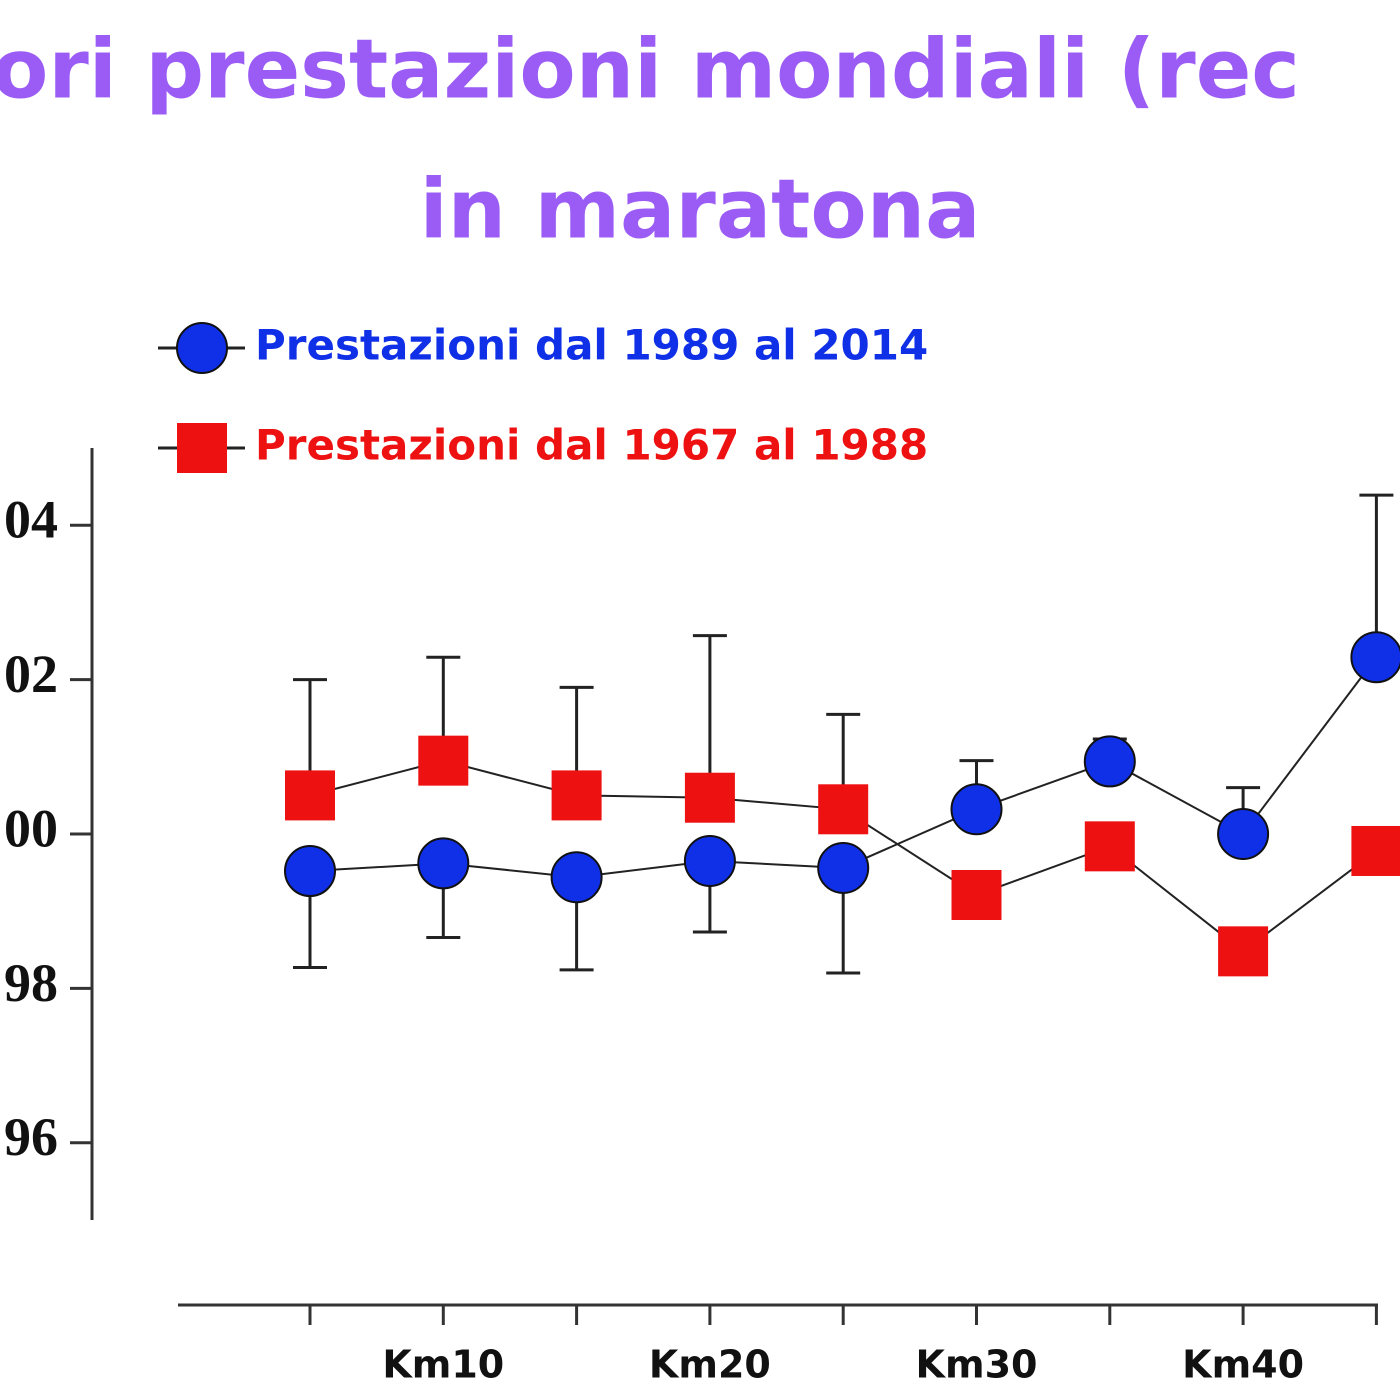  What do you see at coordinates (1243, 1365) in the screenshot?
I see `x-tick-label: Km40` at bounding box center [1243, 1365].